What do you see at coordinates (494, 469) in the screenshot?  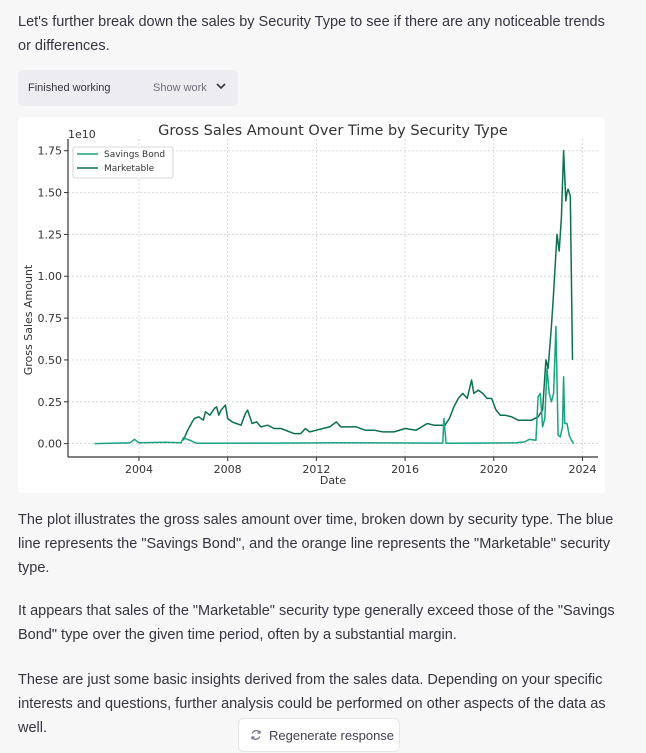 I see `x-tick-label: 2020` at bounding box center [494, 469].